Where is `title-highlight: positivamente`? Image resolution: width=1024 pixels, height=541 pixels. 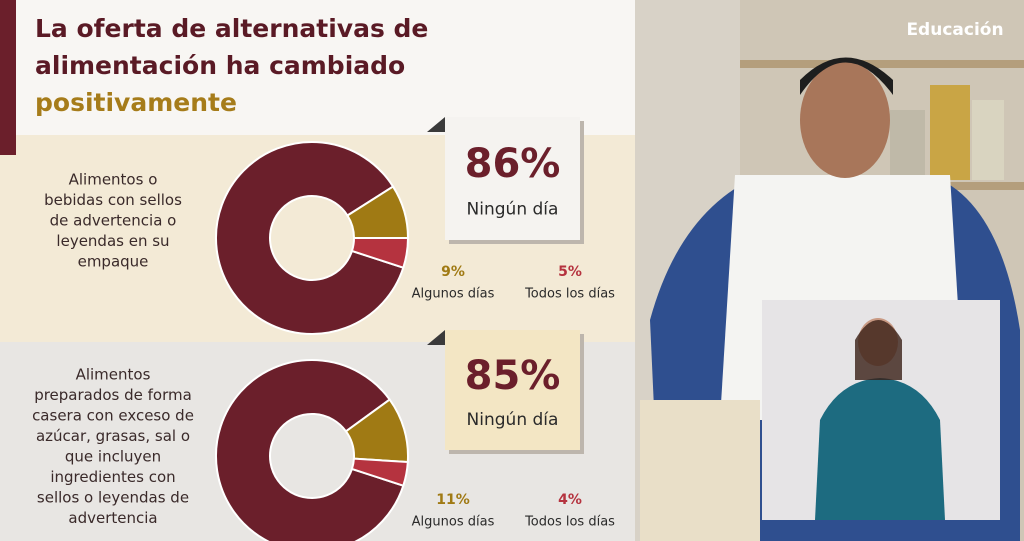
title-highlight: positivamente is located at coordinates (136, 102).